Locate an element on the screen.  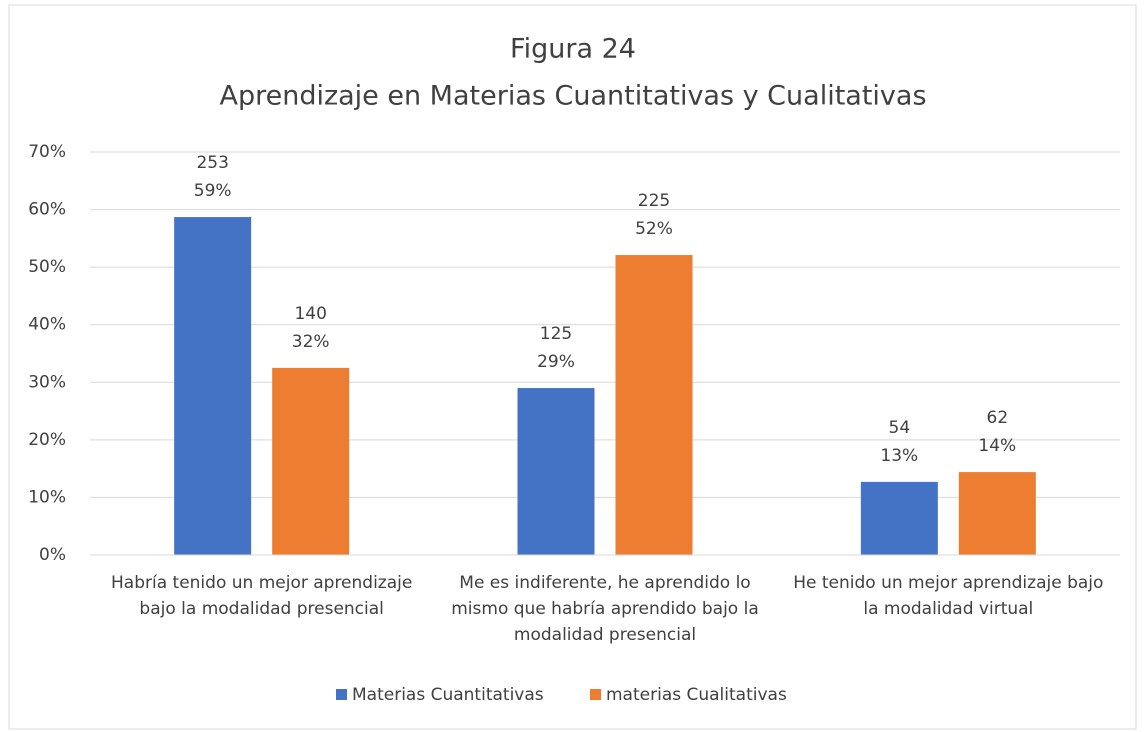
data-label-count: 253 is located at coordinates (212, 163).